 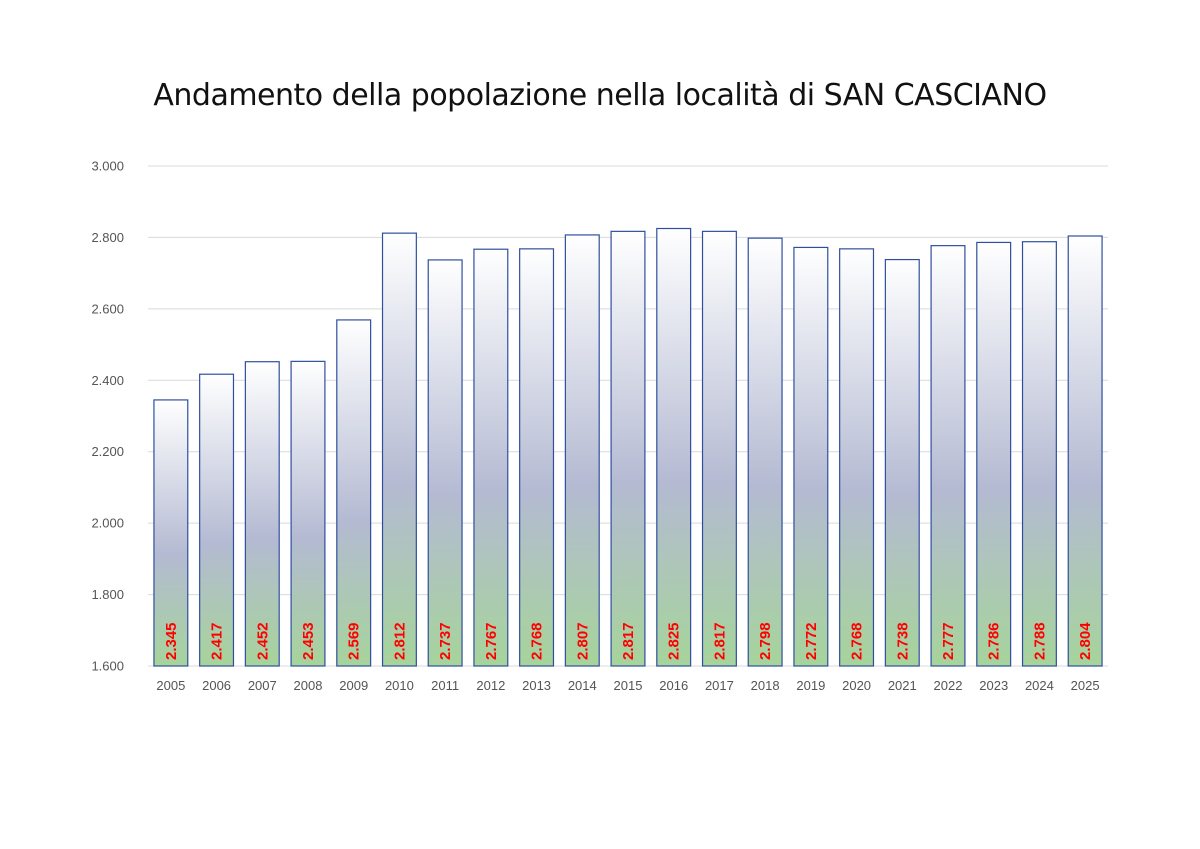 What do you see at coordinates (107, 523) in the screenshot?
I see `y-tick-label: 2.000` at bounding box center [107, 523].